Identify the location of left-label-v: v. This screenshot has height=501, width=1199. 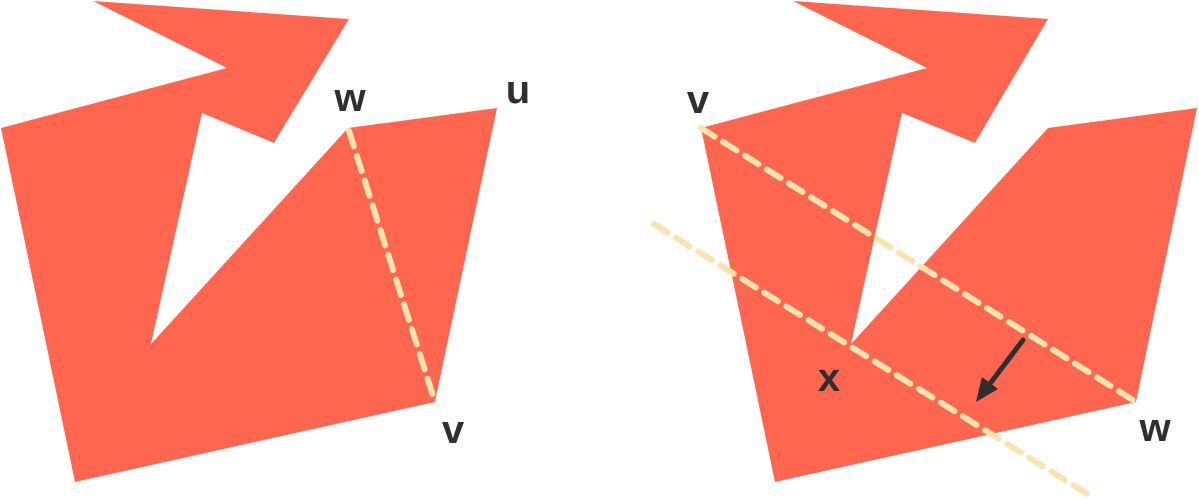
(453, 430).